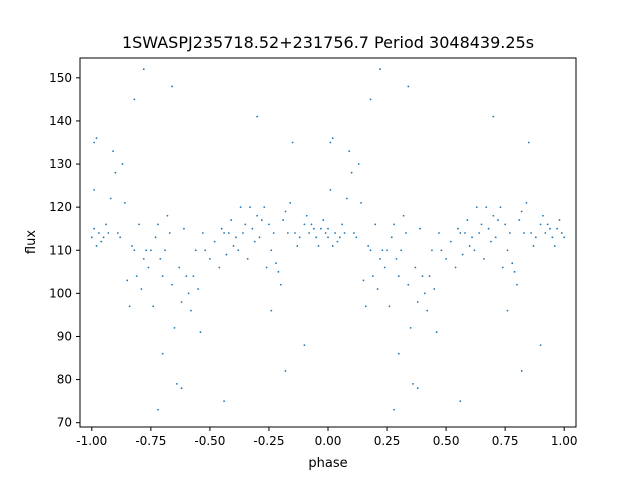  What do you see at coordinates (268, 441) in the screenshot?
I see `x-tick-label: -0.25` at bounding box center [268, 441].